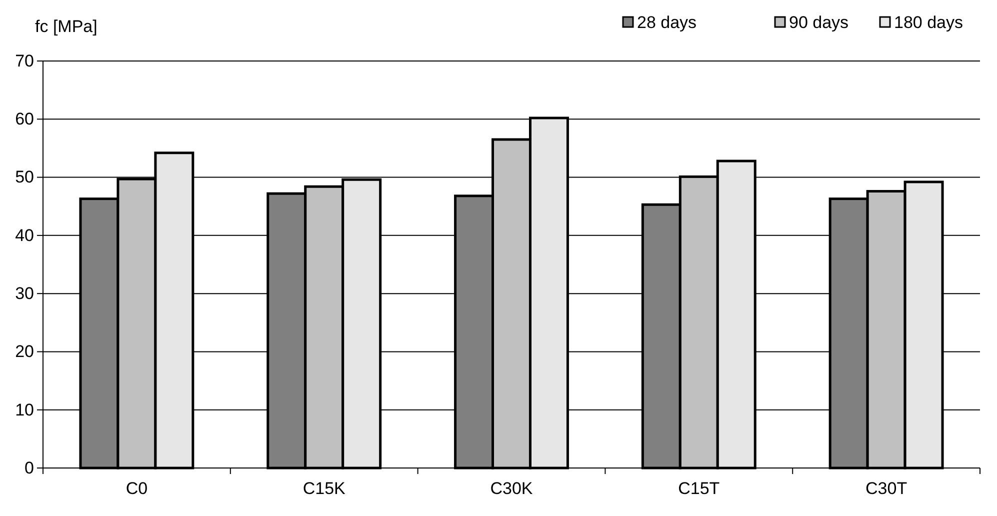 This screenshot has width=997, height=516. What do you see at coordinates (667, 22) in the screenshot?
I see `legend-label: 28 days` at bounding box center [667, 22].